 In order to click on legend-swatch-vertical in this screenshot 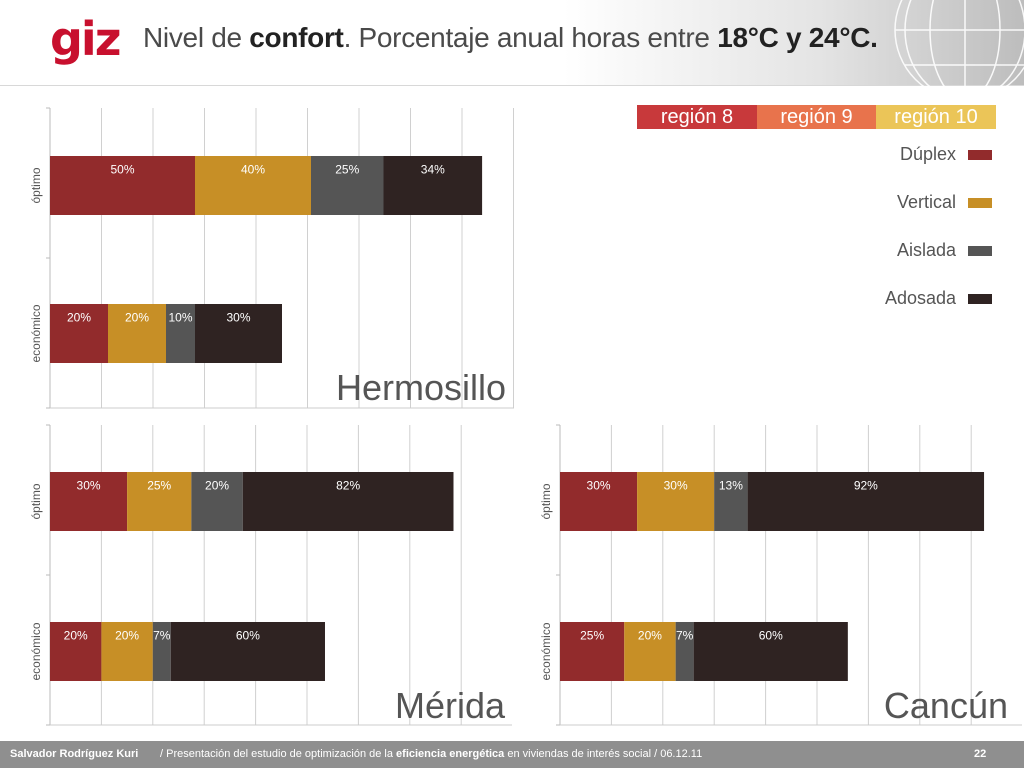, I will do `click(980, 202)`.